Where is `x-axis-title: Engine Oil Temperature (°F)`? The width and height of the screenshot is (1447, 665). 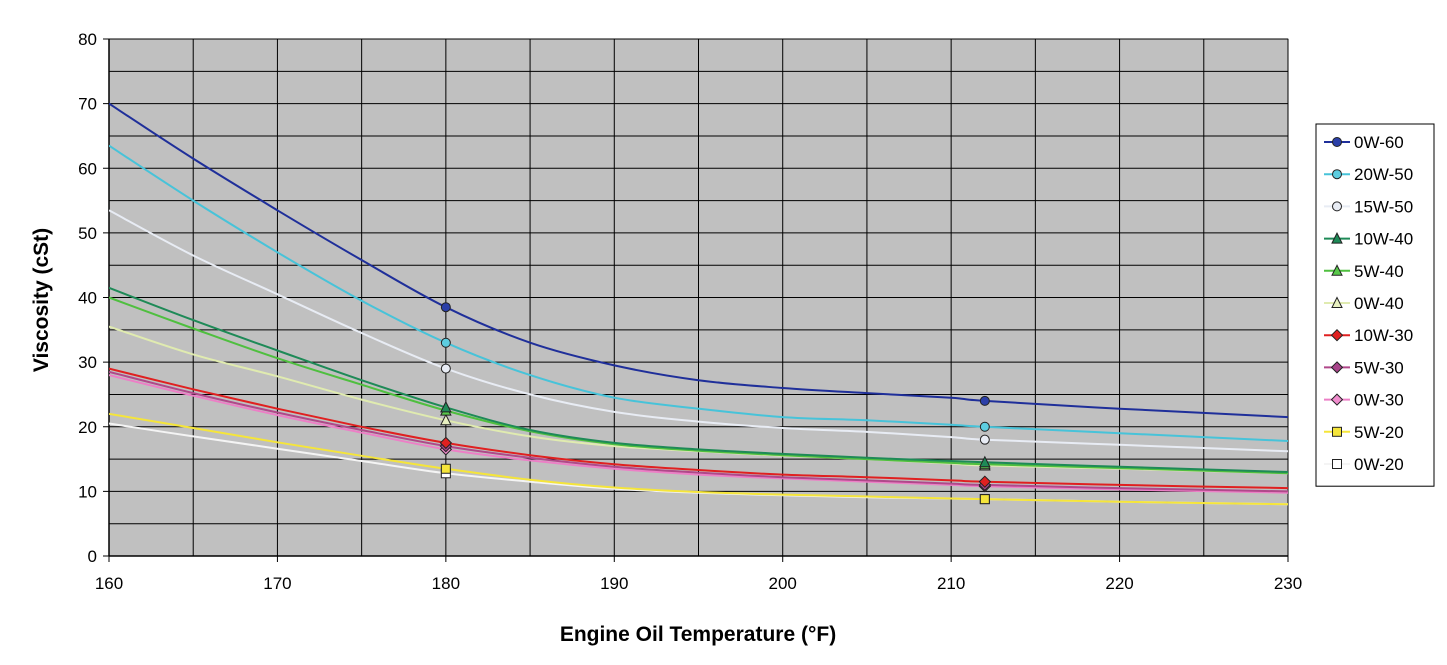
x-axis-title: Engine Oil Temperature (°F) is located at coordinates (698, 634).